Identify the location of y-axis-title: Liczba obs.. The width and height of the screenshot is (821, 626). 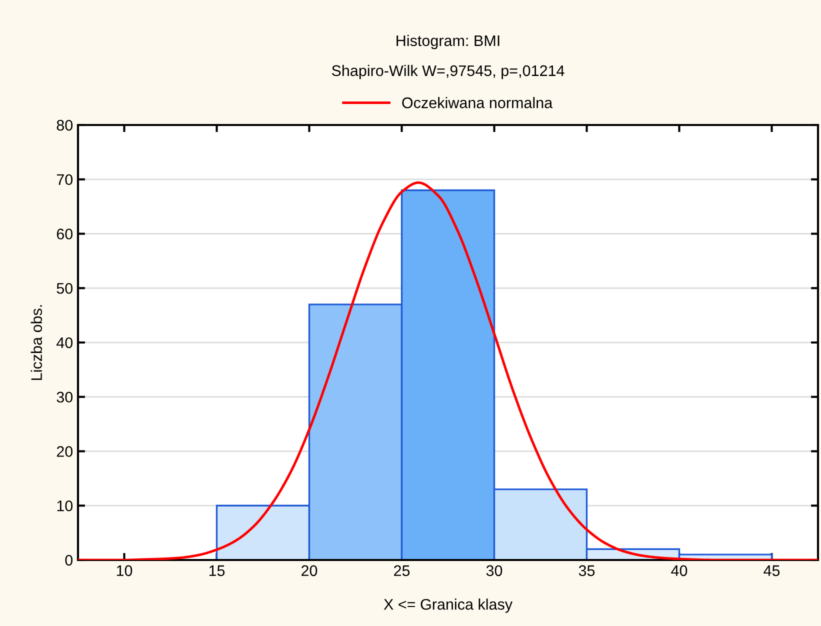
(36, 342).